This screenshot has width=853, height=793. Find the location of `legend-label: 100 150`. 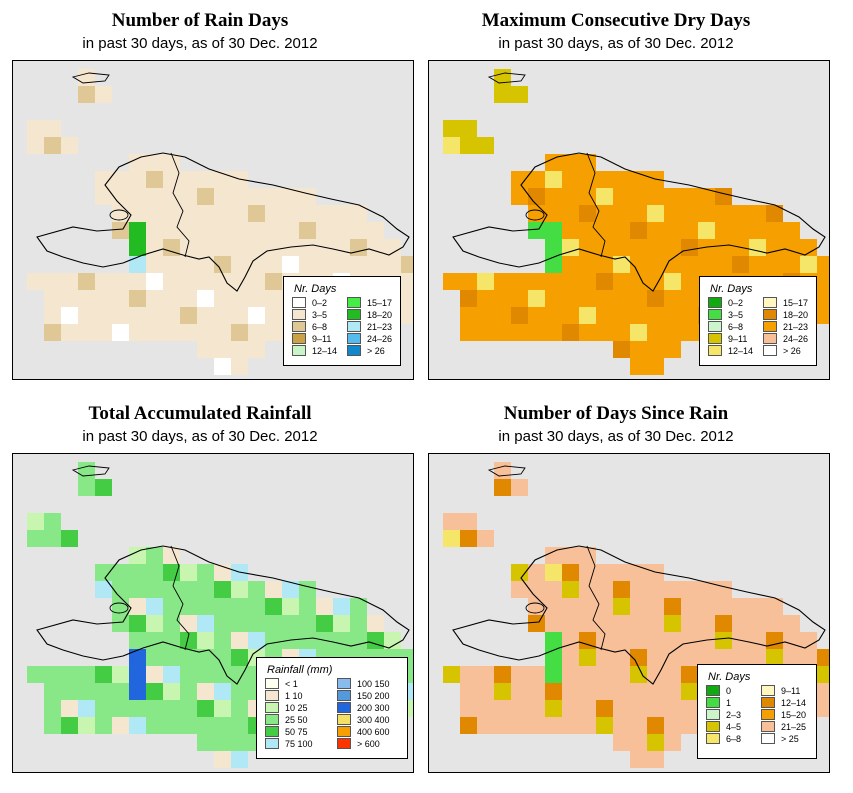

legend-label: 100 150 is located at coordinates (373, 683).